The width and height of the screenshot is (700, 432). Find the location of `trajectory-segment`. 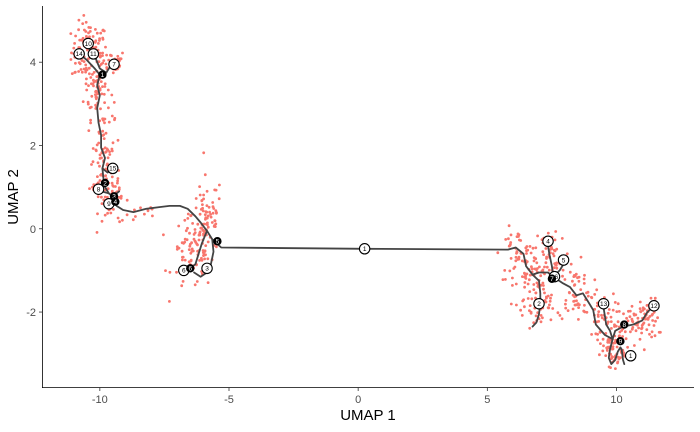

trajectory-segment is located at coordinates (608, 323).